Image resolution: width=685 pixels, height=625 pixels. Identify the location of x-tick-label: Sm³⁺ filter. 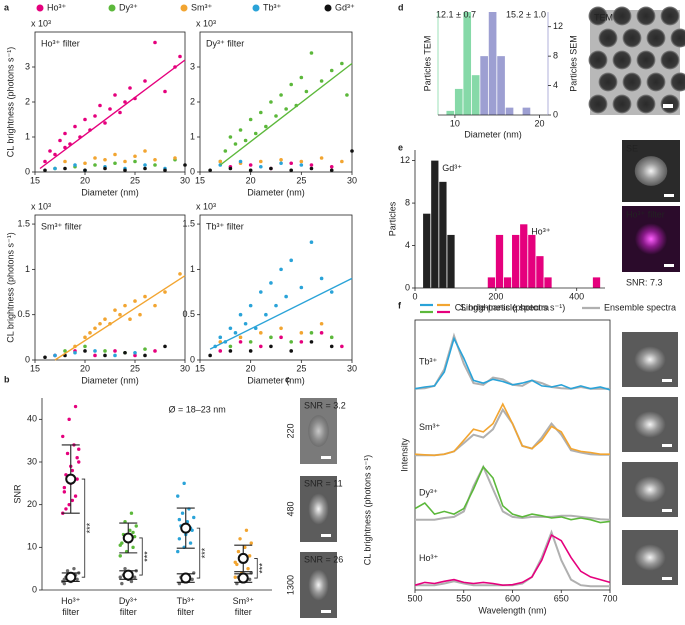
(243, 606).